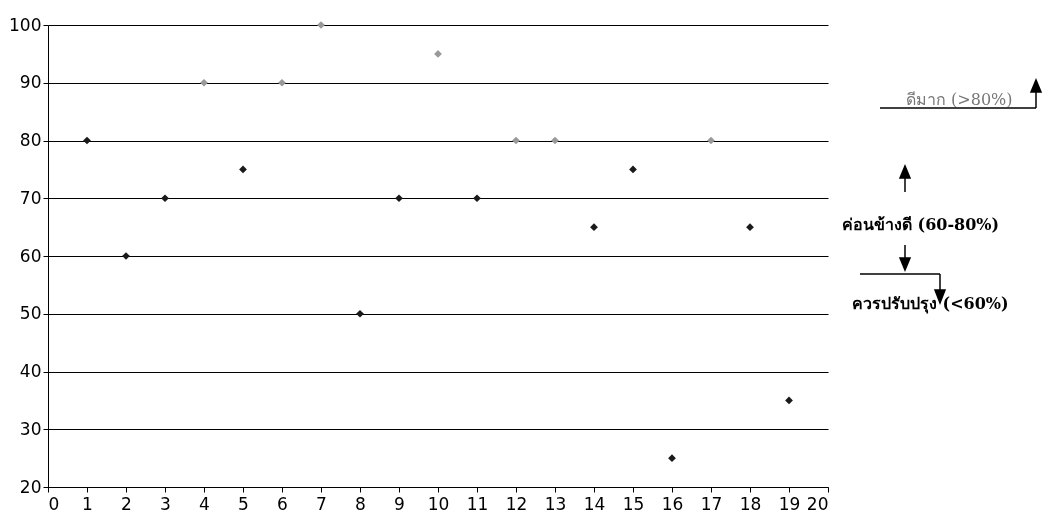 This screenshot has width=1054, height=518. What do you see at coordinates (921, 224) in the screenshot?
I see `text: ค่อนข้างดี (60-80%)` at bounding box center [921, 224].